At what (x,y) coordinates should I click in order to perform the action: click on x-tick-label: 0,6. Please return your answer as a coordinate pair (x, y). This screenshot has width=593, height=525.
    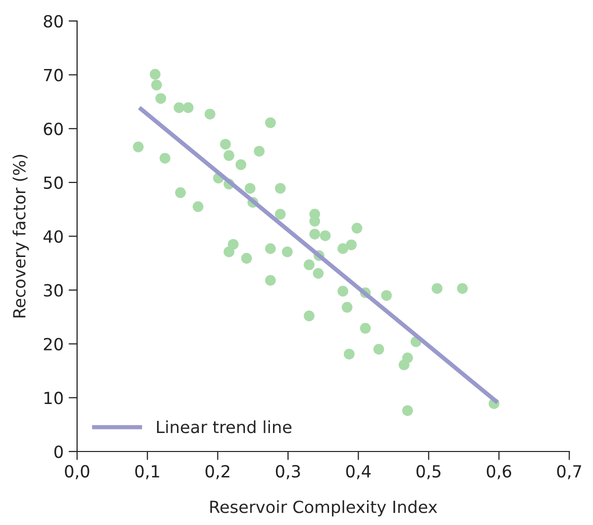
    Looking at the image, I should click on (499, 472).